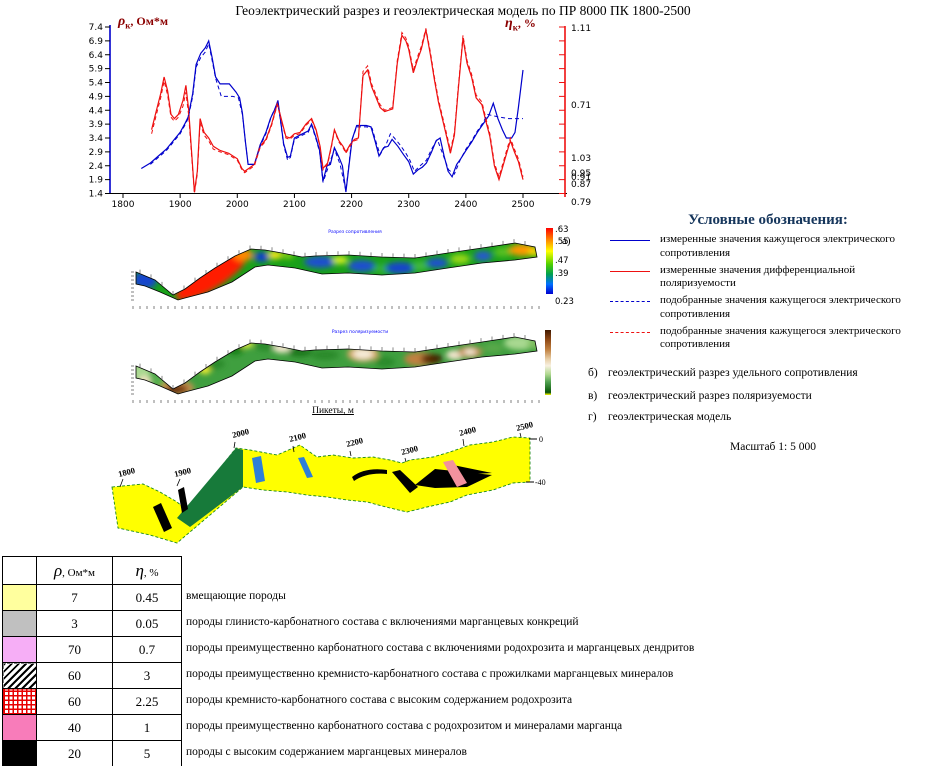 The width and height of the screenshot is (926, 766). Describe the element at coordinates (524, 426) in the screenshot. I see `station-label: 2500` at that location.